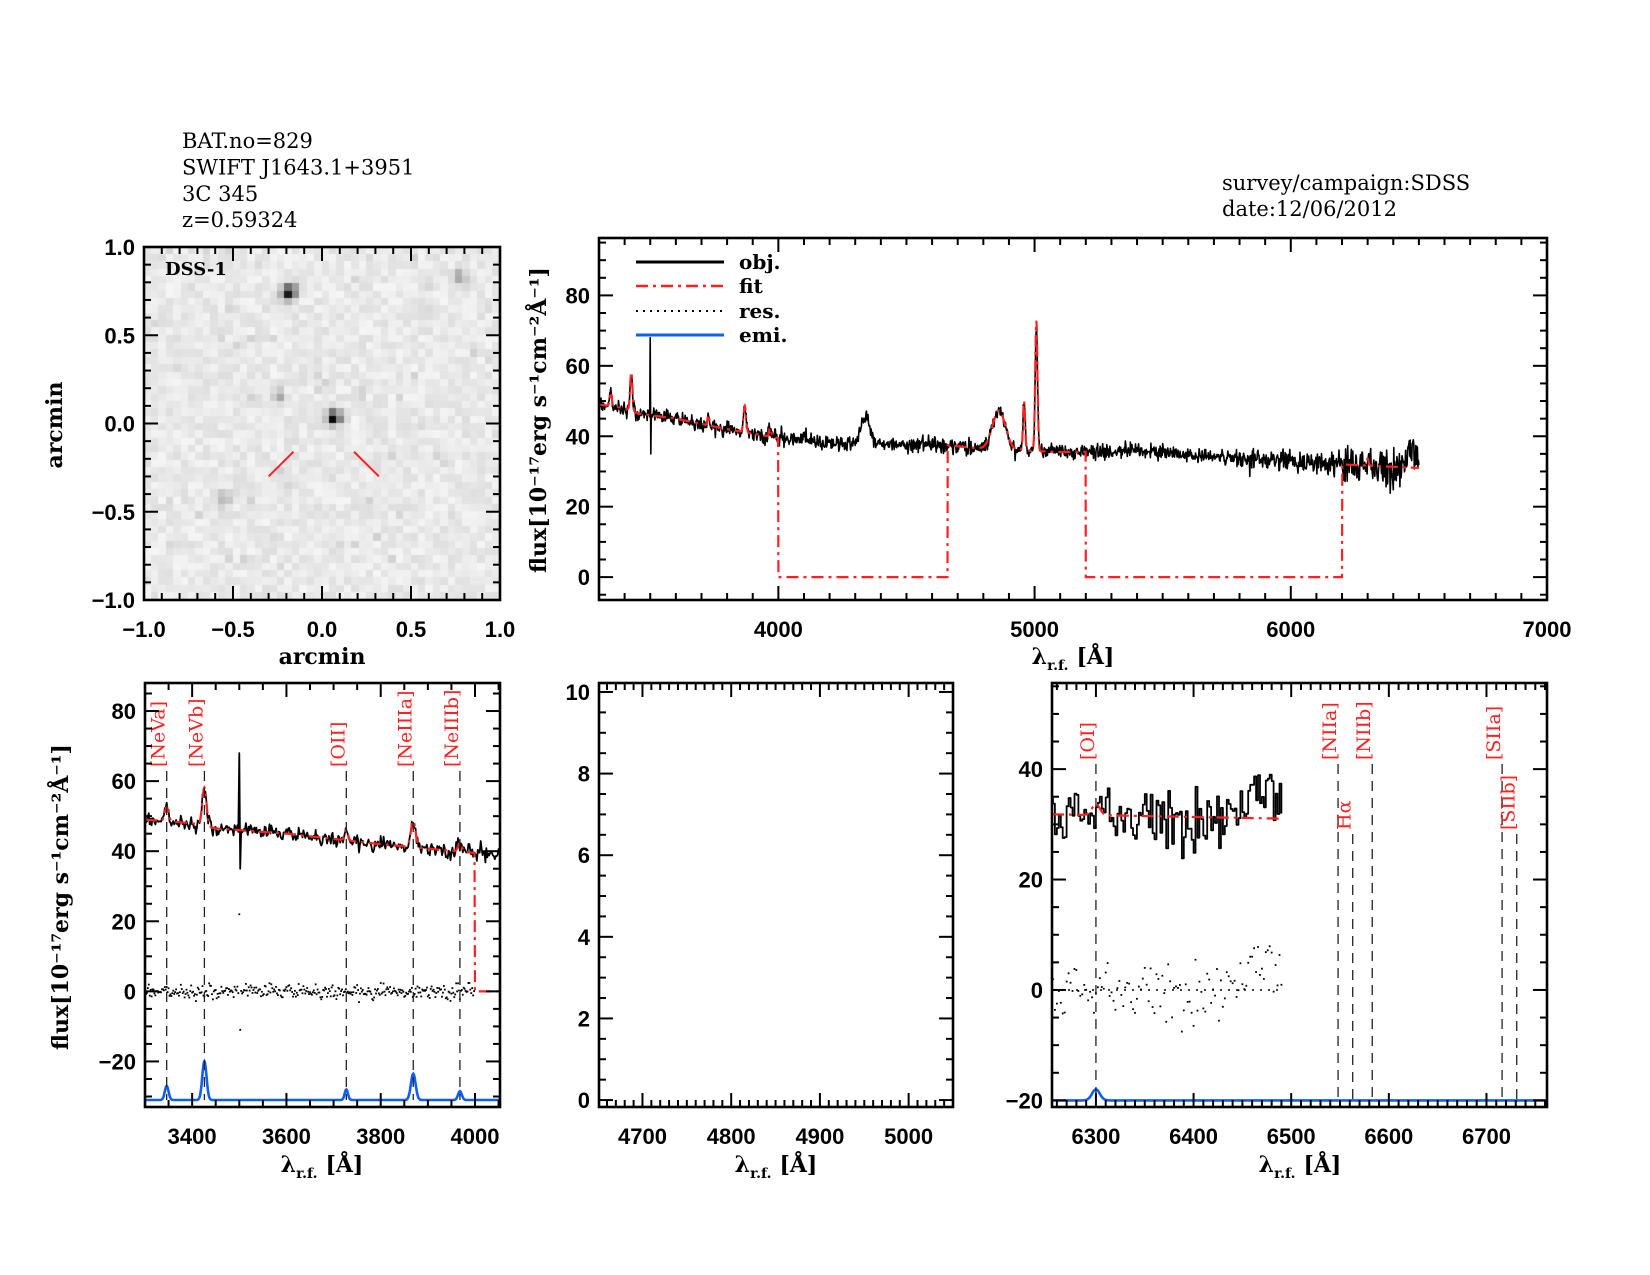 The width and height of the screenshot is (1650, 1275). What do you see at coordinates (1494, 733) in the screenshot?
I see `line-label: [SIIa]` at bounding box center [1494, 733].